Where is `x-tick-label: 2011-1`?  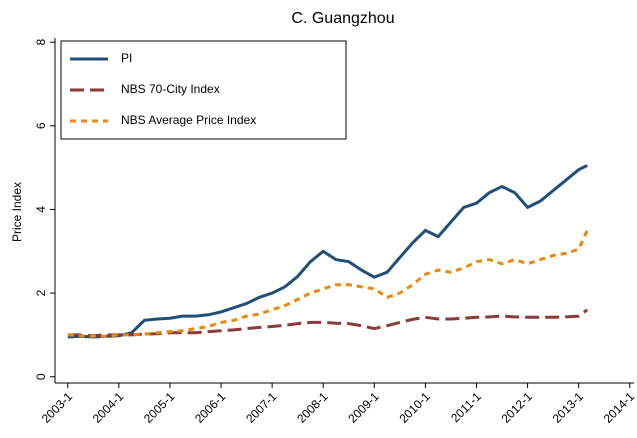
x-tick-label: 2011-1 is located at coordinates (466, 407).